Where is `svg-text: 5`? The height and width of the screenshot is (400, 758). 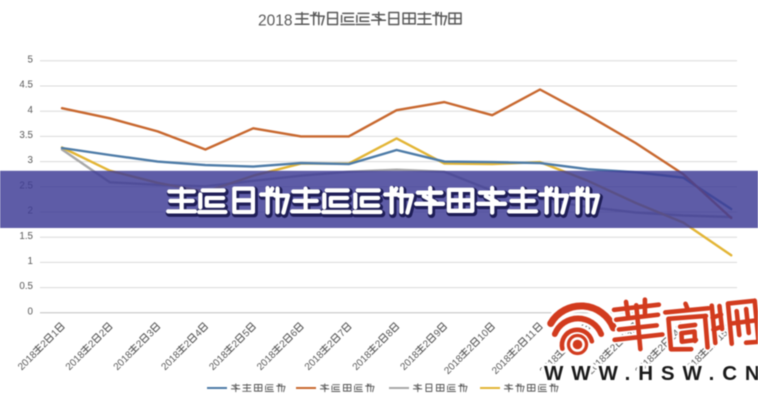 svg-text: 5 is located at coordinates (31, 59).